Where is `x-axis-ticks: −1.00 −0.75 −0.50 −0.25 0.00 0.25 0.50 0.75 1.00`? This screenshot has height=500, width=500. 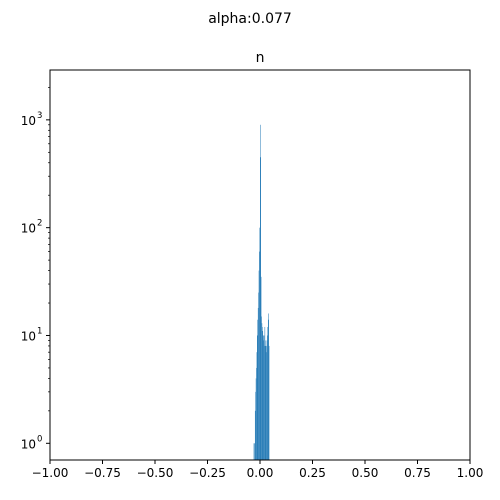 x-axis-ticks: −1.00 −0.75 −0.50 −0.25 0.00 0.25 0.50 0.75 1.00 is located at coordinates (258, 470).